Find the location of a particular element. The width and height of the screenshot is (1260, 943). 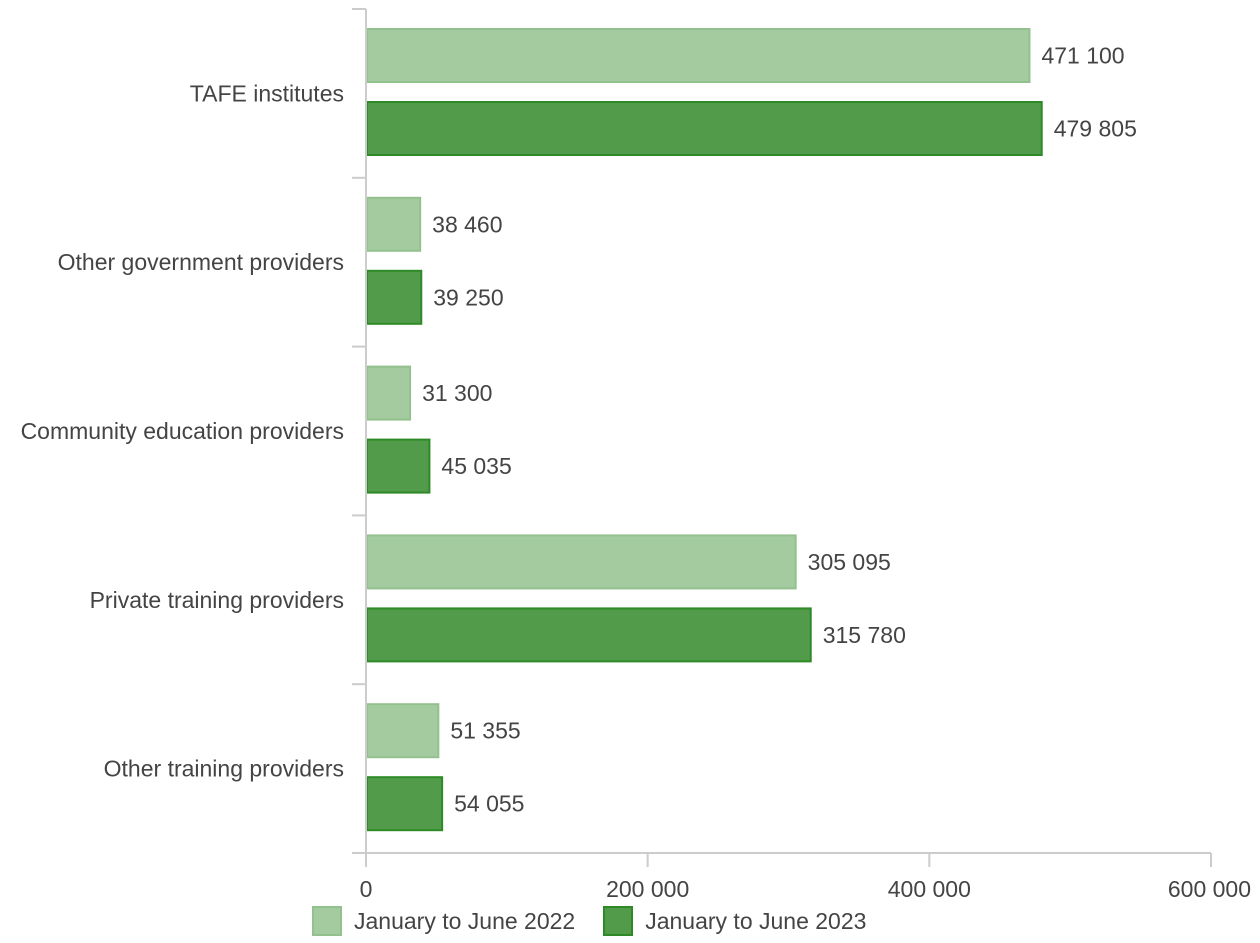

legend-item-2023: January to June 2023 is located at coordinates (734, 921).